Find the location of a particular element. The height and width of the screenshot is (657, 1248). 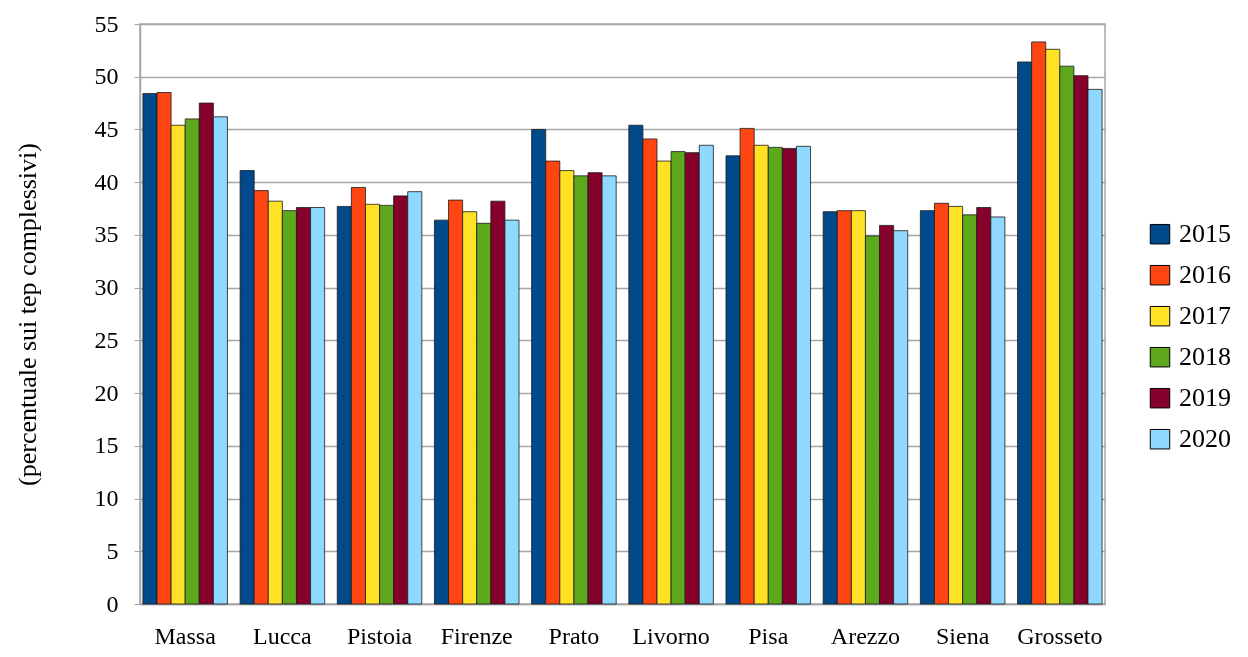

y-tick-label: 40 is located at coordinates (106, 181).